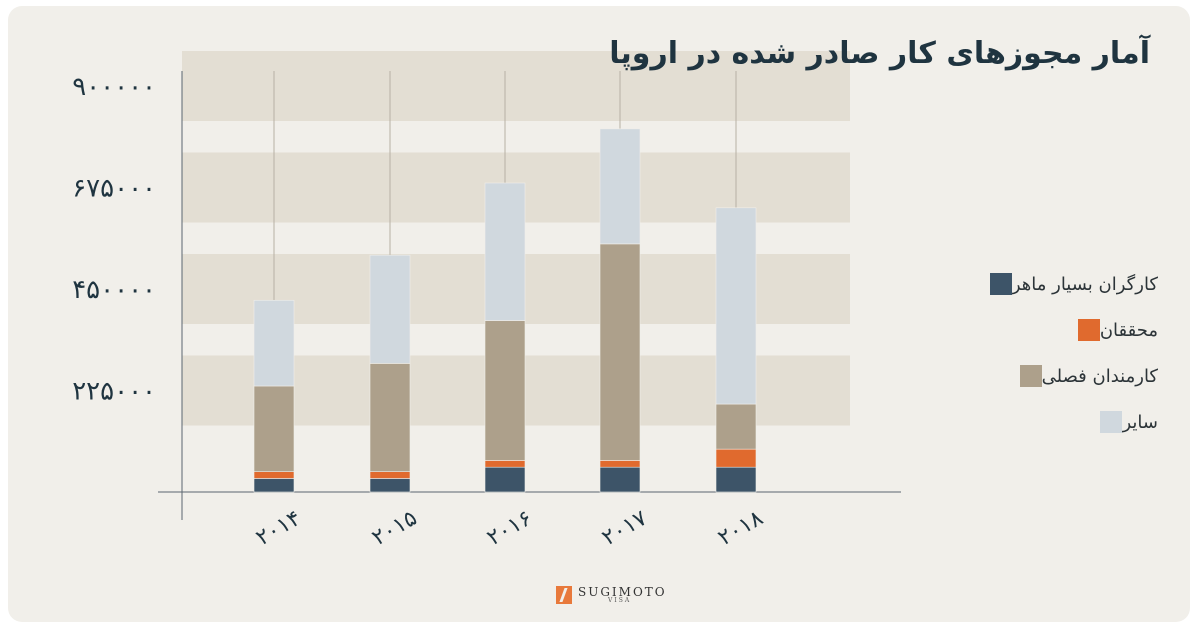 The width and height of the screenshot is (1200, 630). What do you see at coordinates (114, 87) in the screenshot?
I see `y-tick-label: ۹۰۰۰۰۰` at bounding box center [114, 87].